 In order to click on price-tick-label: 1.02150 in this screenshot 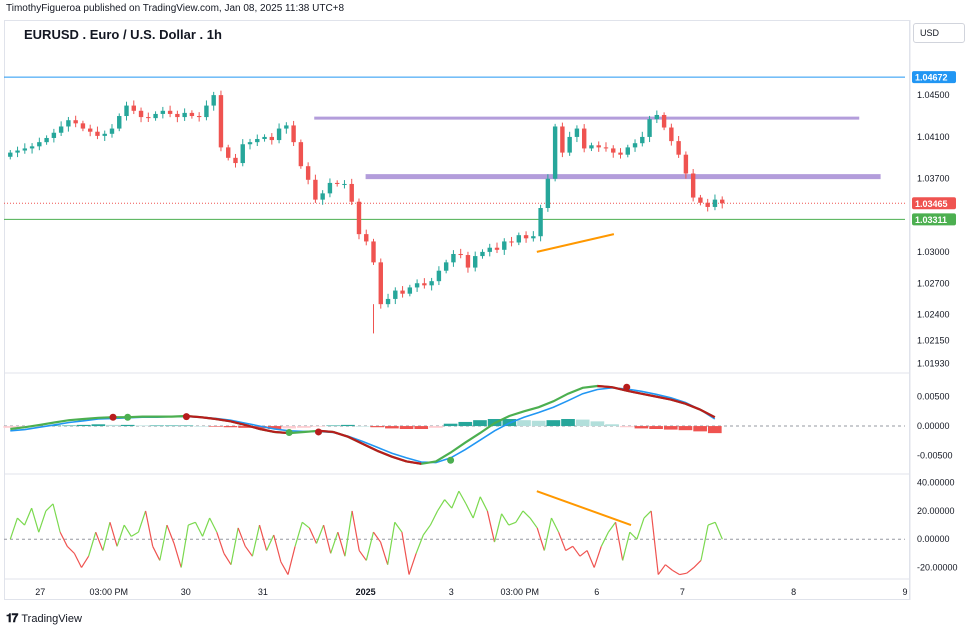, I will do `click(933, 341)`.